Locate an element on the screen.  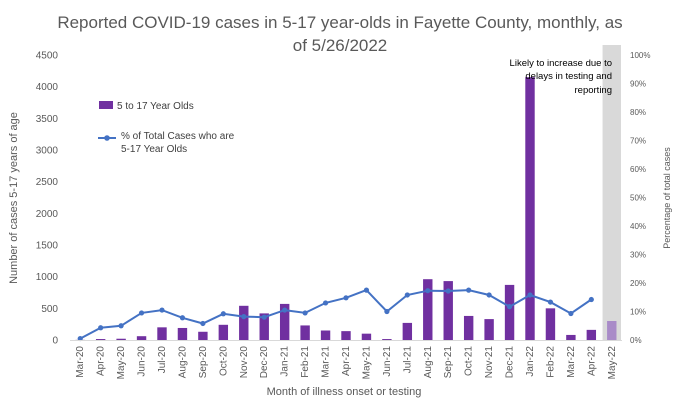
x-tick-label: May-20 is located at coordinates (121, 363).